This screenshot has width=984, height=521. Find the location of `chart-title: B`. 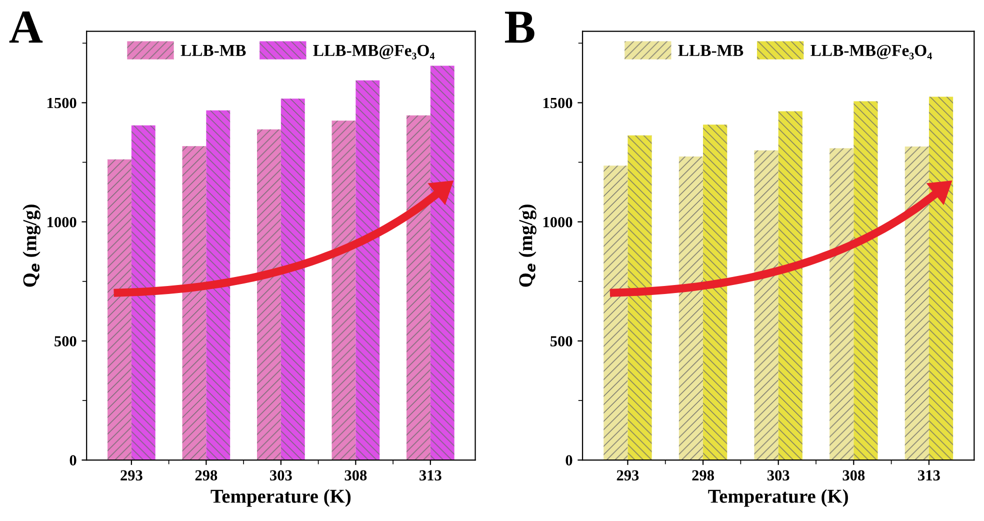

chart-title: B is located at coordinates (519, 27).